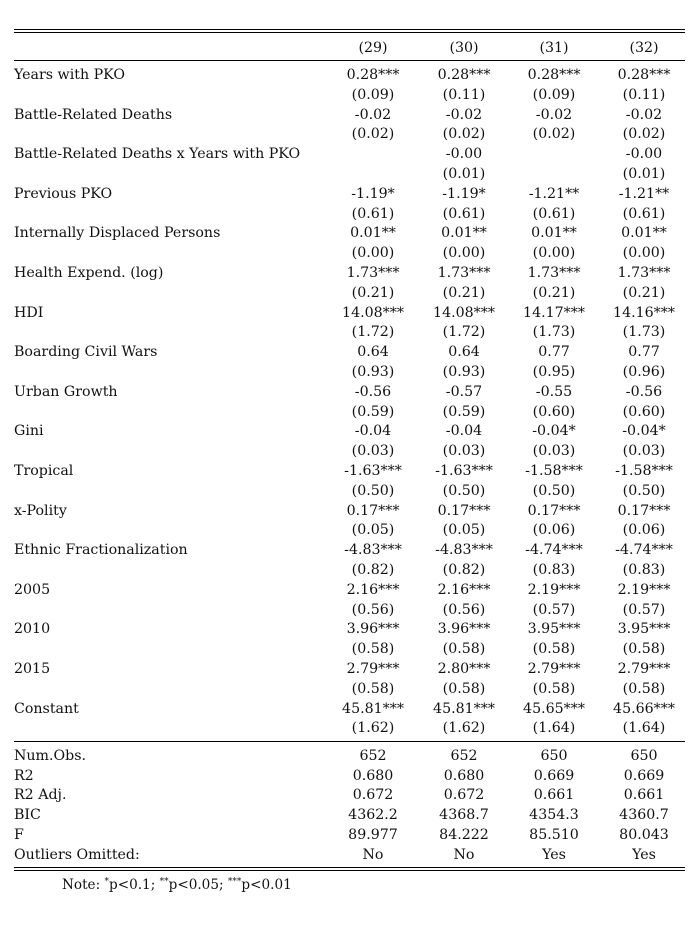 Image resolution: width=696 pixels, height=926 pixels. What do you see at coordinates (373, 352) in the screenshot?
I see `coef-cell: 0.64` at bounding box center [373, 352].